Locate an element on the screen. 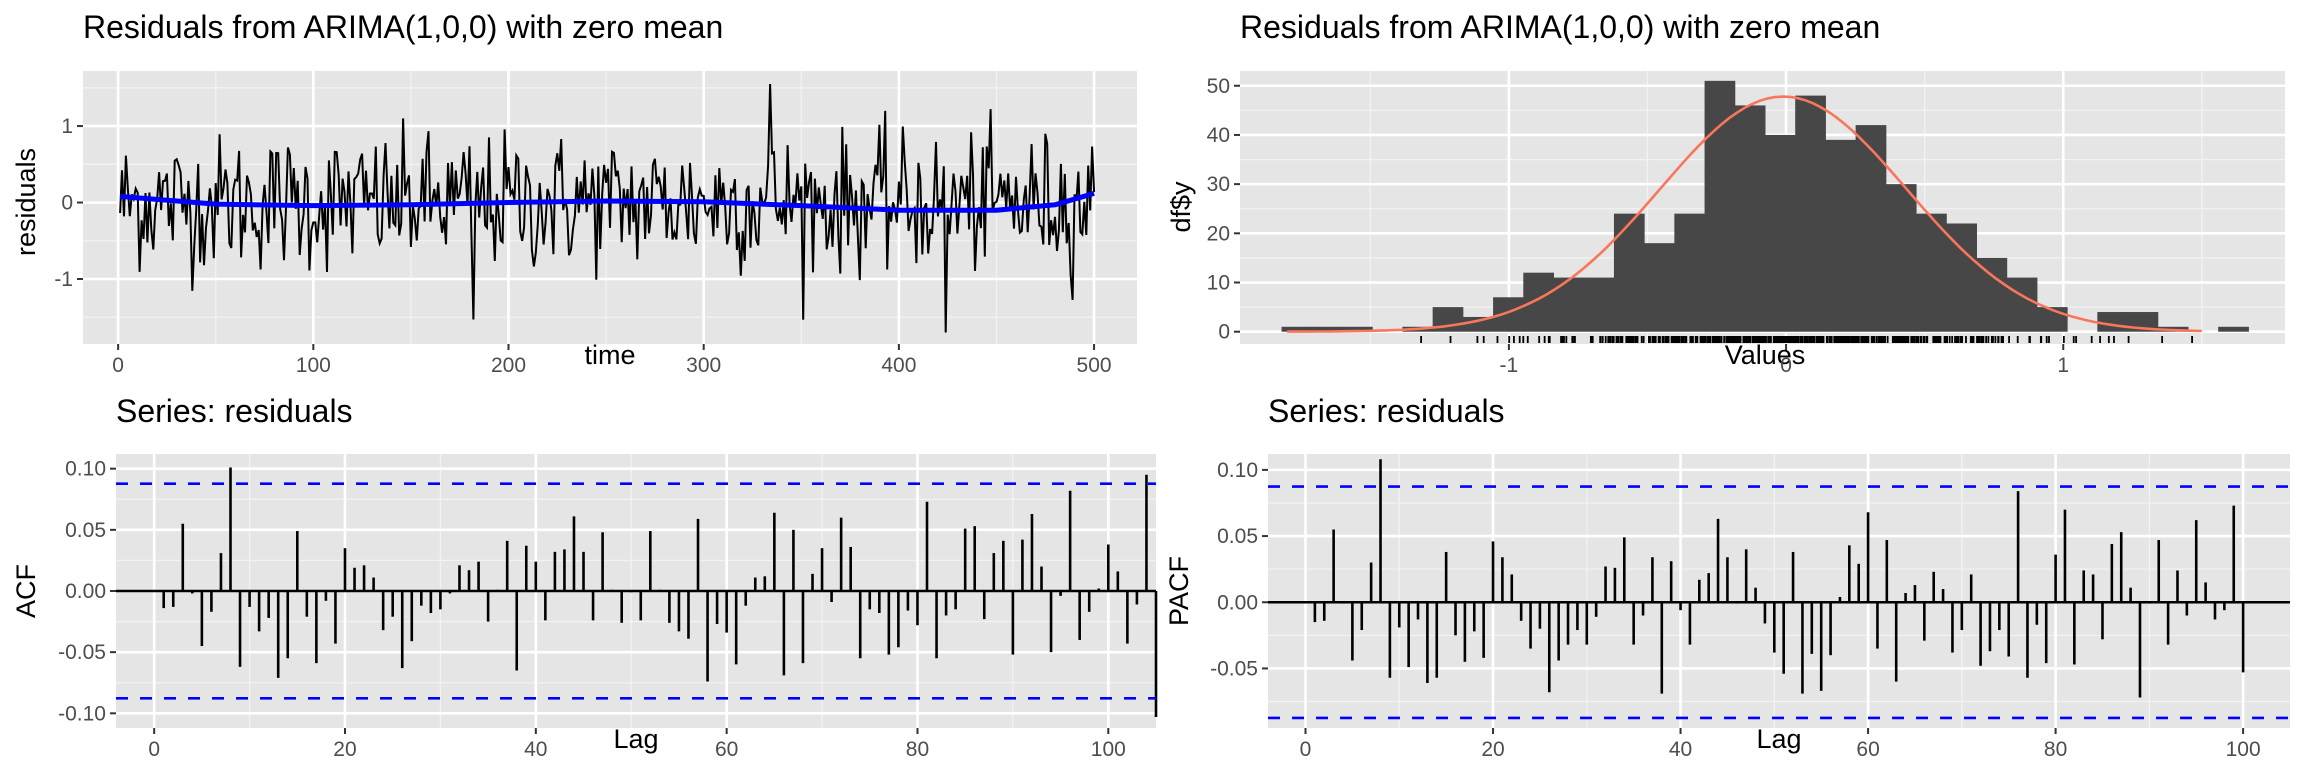  pacf-xlabel: Lag is located at coordinates (1778, 739).